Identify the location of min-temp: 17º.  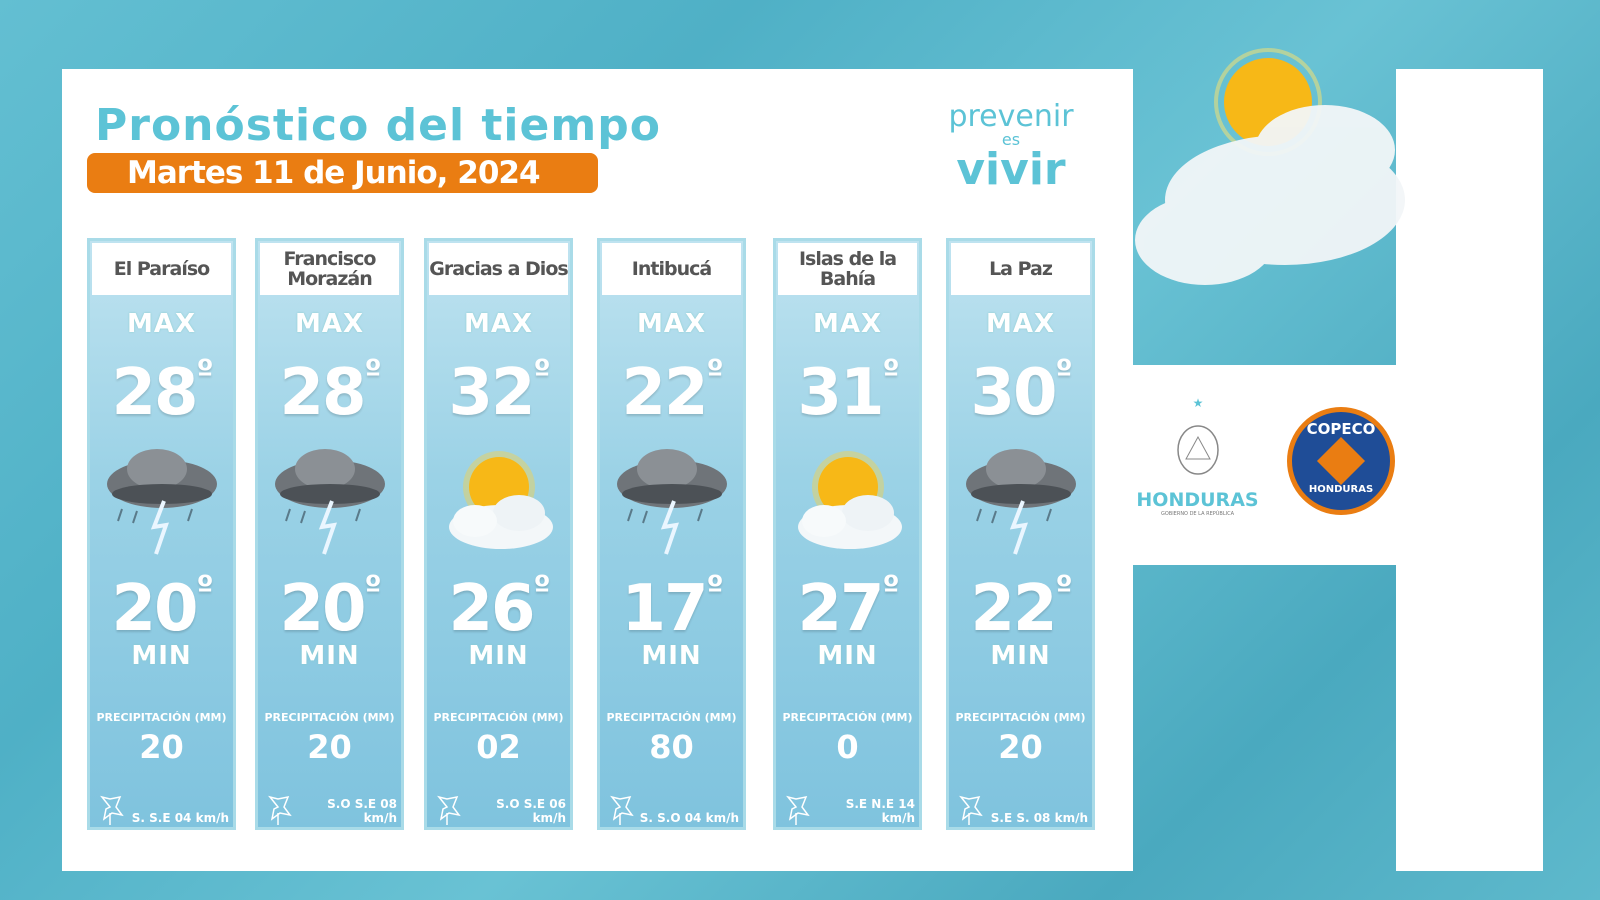
(672, 608).